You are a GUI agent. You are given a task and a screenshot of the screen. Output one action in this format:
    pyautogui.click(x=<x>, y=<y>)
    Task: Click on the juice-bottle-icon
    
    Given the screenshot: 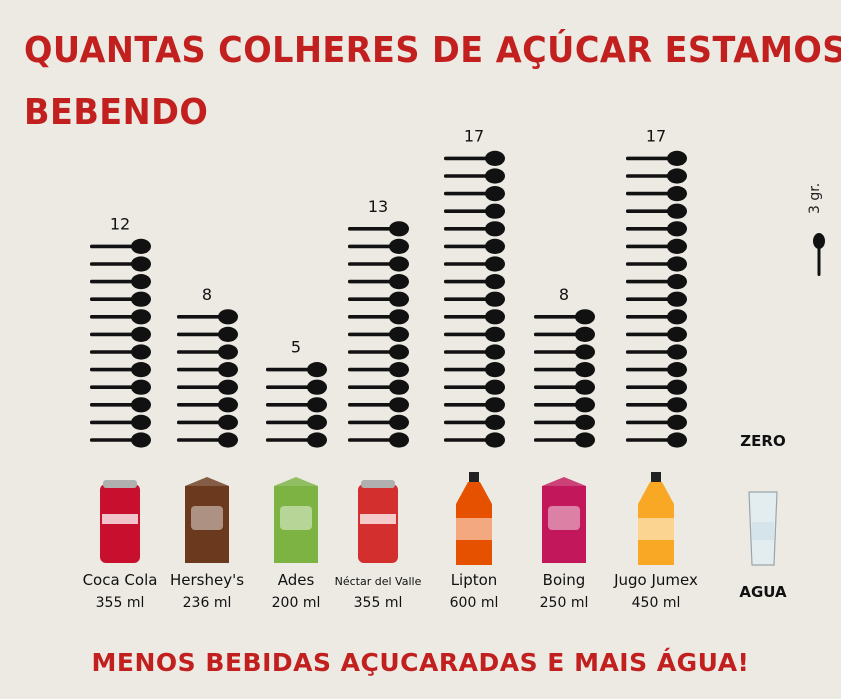 What is the action you would take?
    pyautogui.click(x=656, y=518)
    